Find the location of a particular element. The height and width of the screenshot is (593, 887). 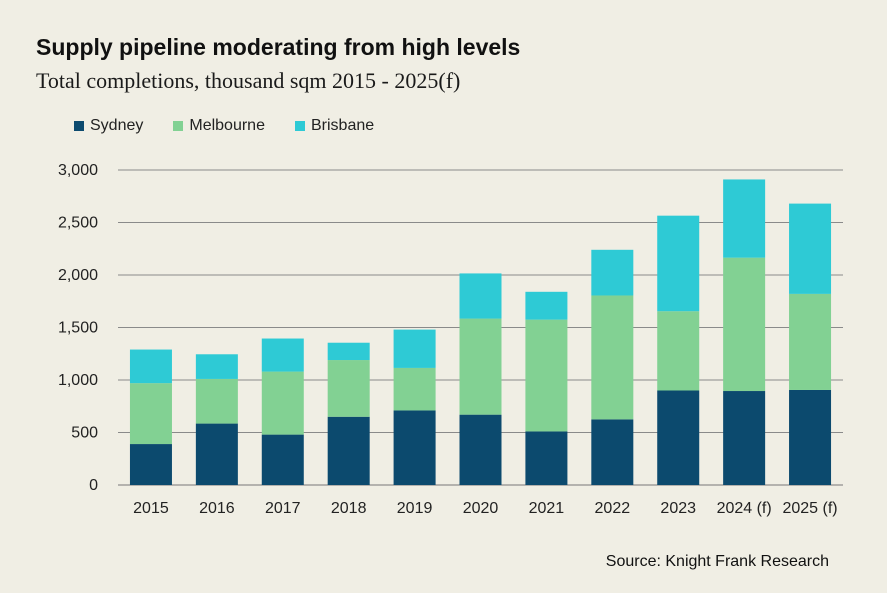

y-tick-label: 2,000 is located at coordinates (78, 275).